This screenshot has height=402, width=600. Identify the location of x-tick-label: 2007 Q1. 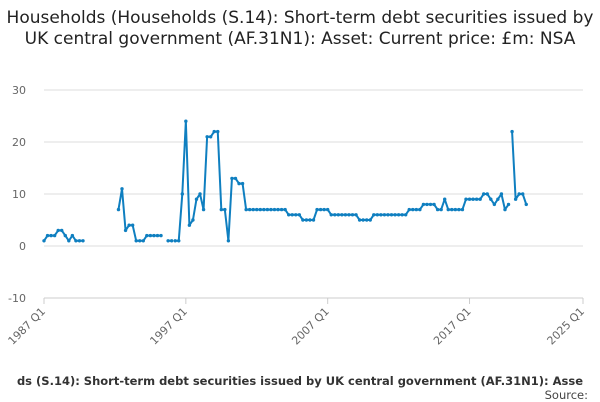
(310, 326).